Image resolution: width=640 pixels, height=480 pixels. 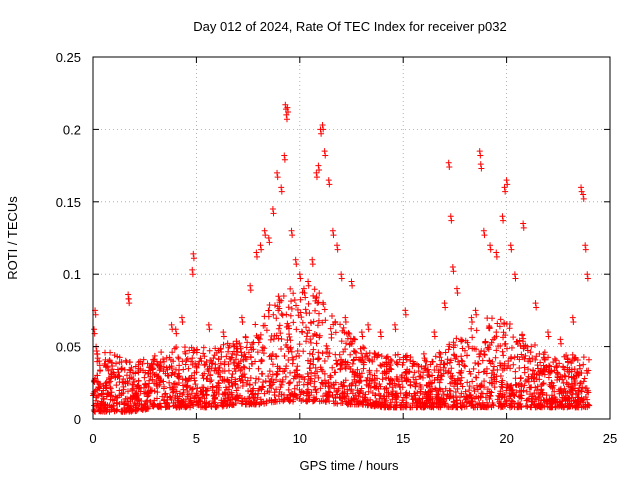 What do you see at coordinates (403, 438) in the screenshot?
I see `x-tick-label: 15` at bounding box center [403, 438].